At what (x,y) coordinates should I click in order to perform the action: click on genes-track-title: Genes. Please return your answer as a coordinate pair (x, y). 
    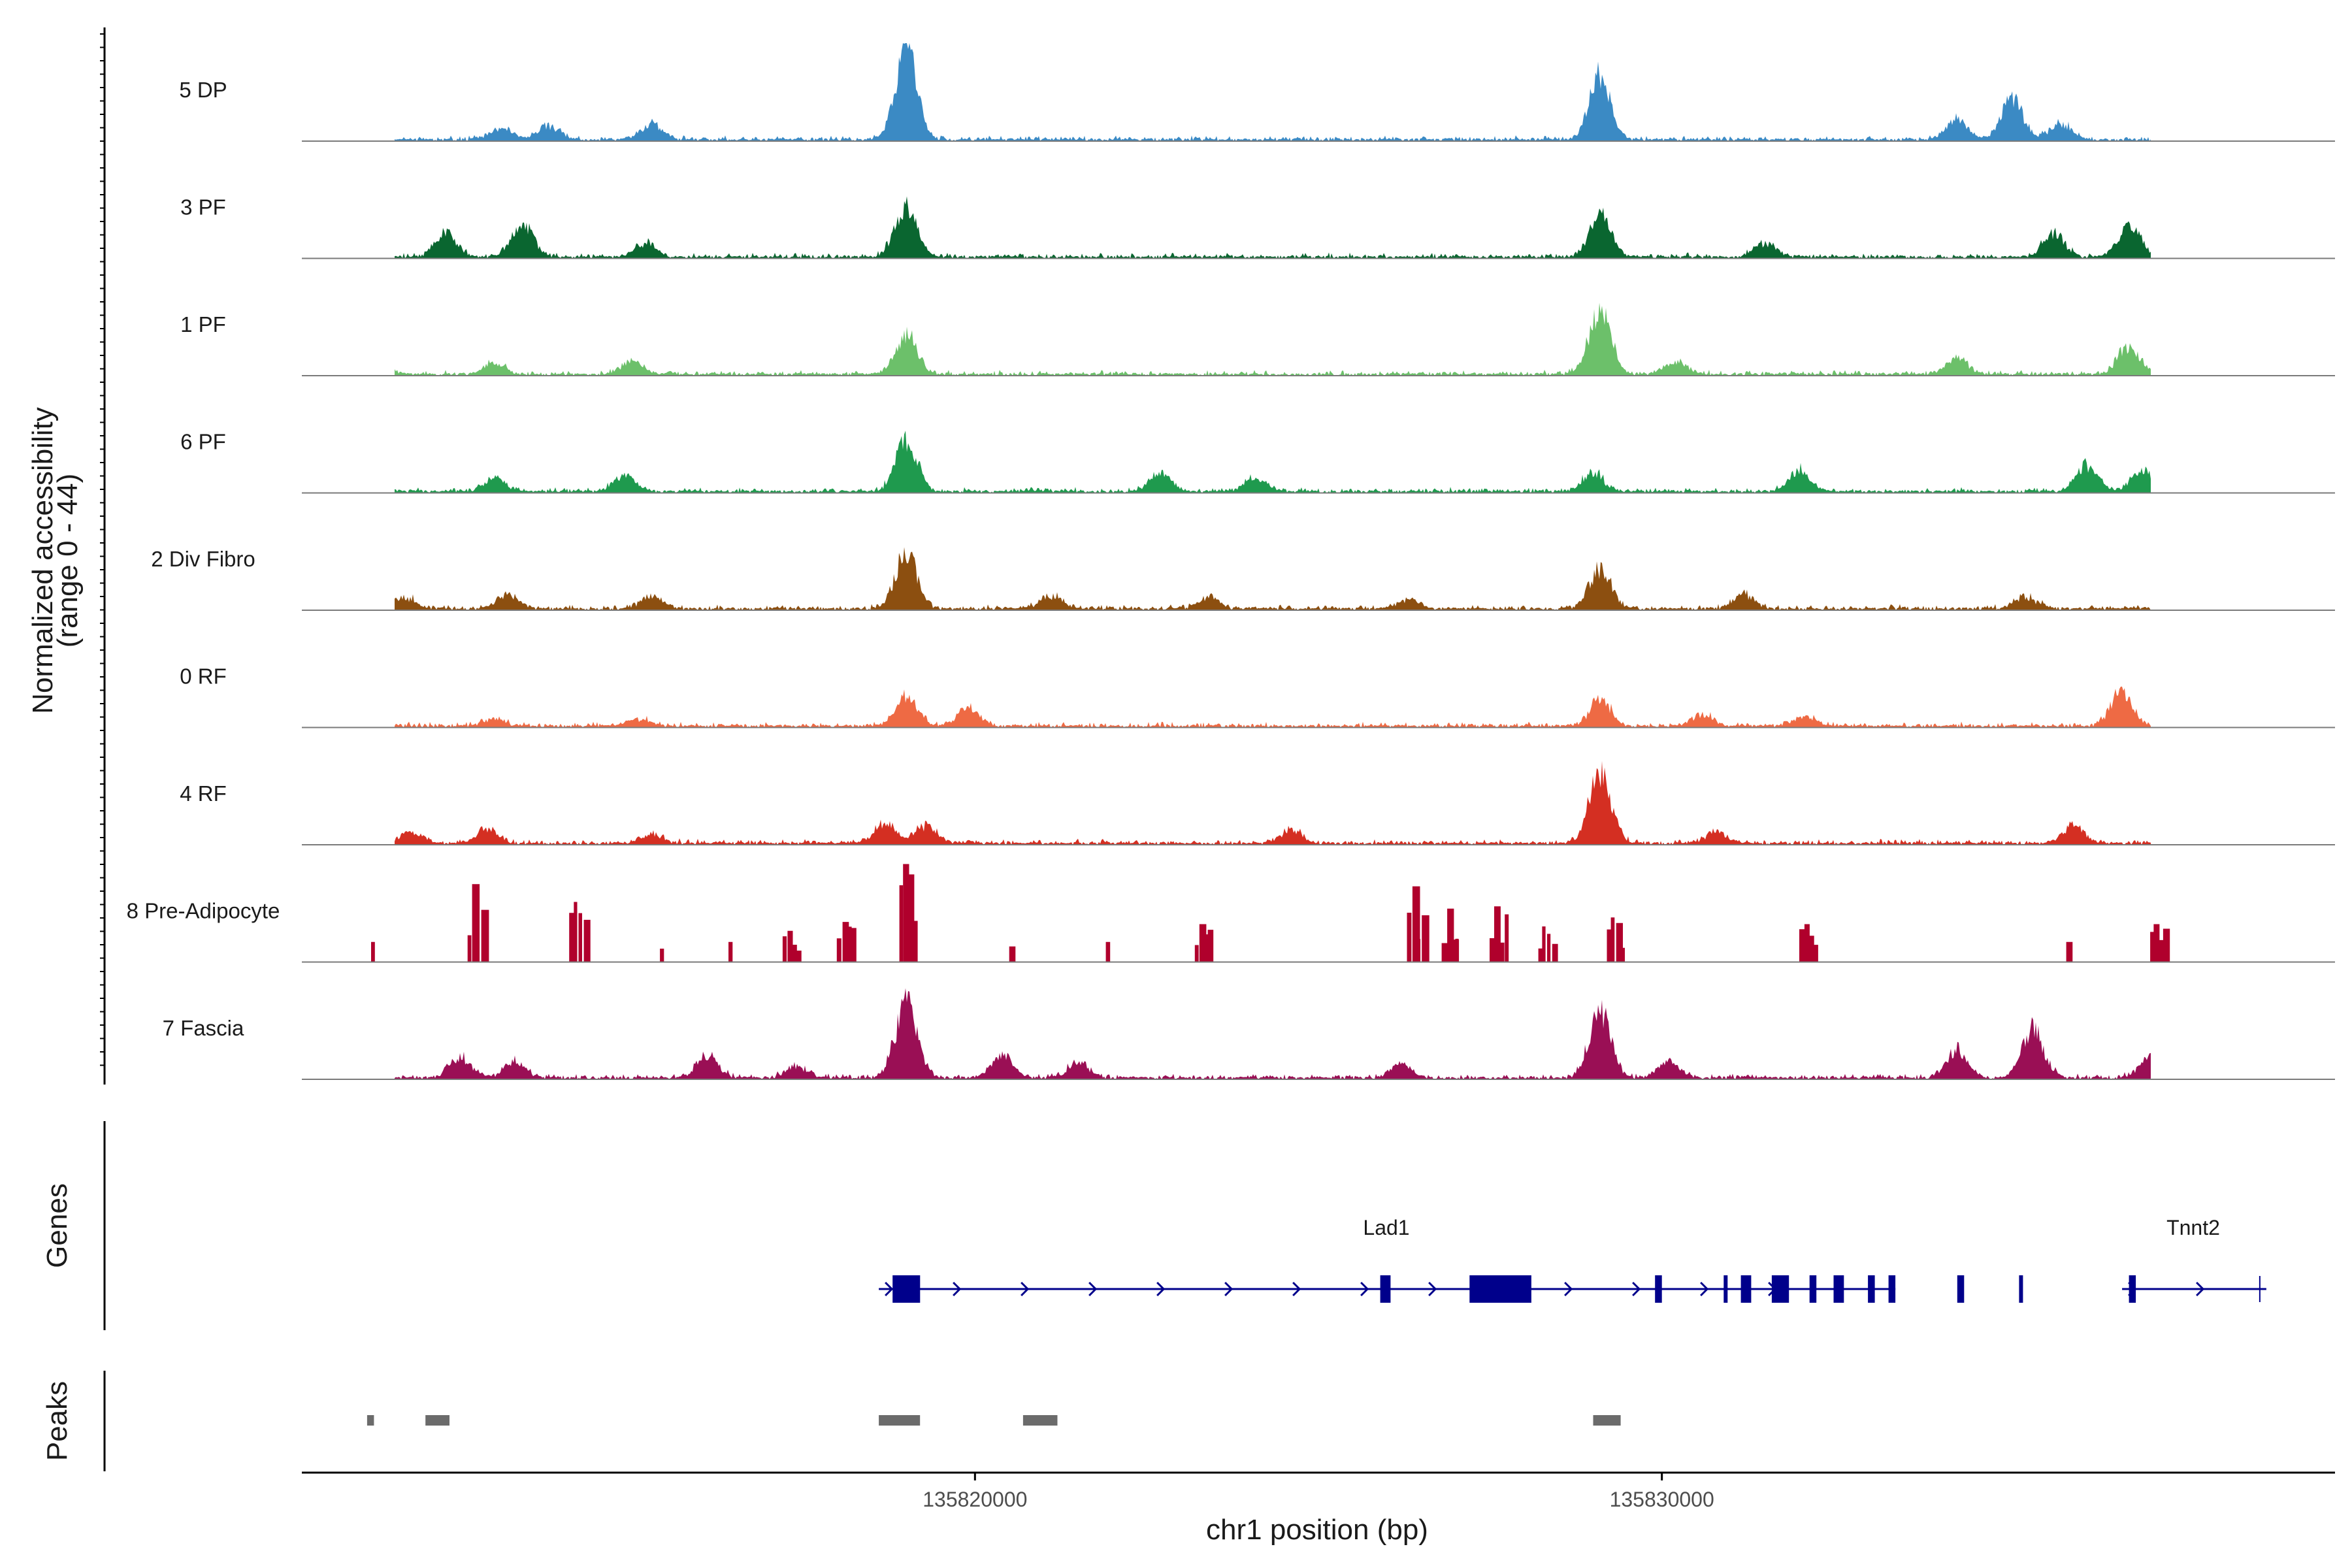
    Looking at the image, I should click on (57, 1225).